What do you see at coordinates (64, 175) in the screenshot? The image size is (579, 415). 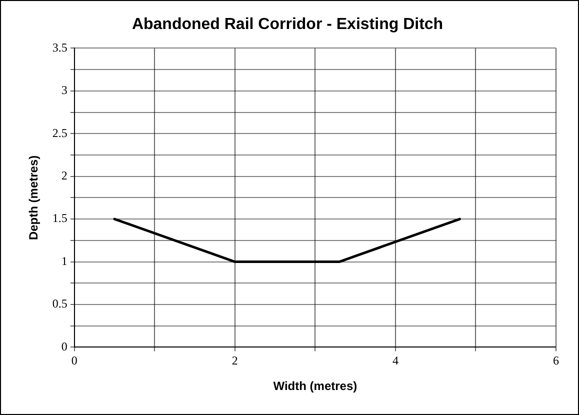 I see `y-tick-label: 2` at bounding box center [64, 175].